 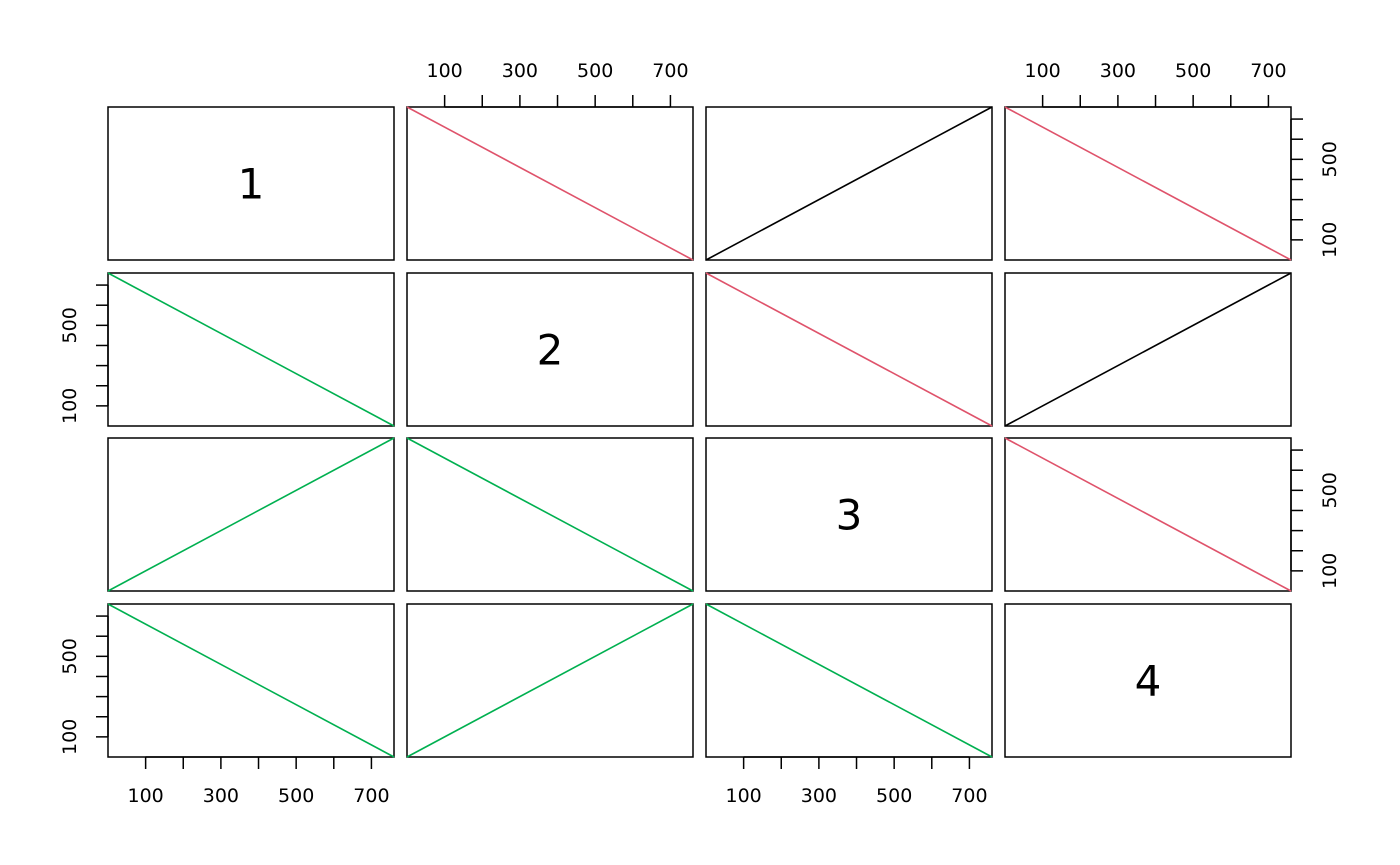 I want to click on panel-frame-r3-c3, so click(x=1148, y=680).